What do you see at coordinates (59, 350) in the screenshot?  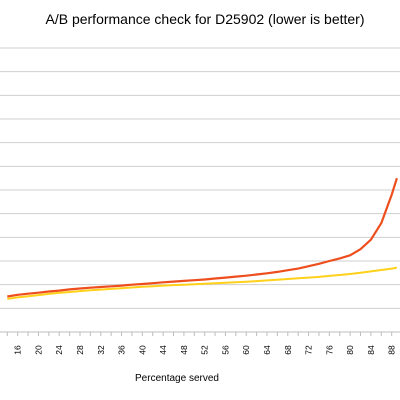 I see `x-tick-label: 24` at bounding box center [59, 350].